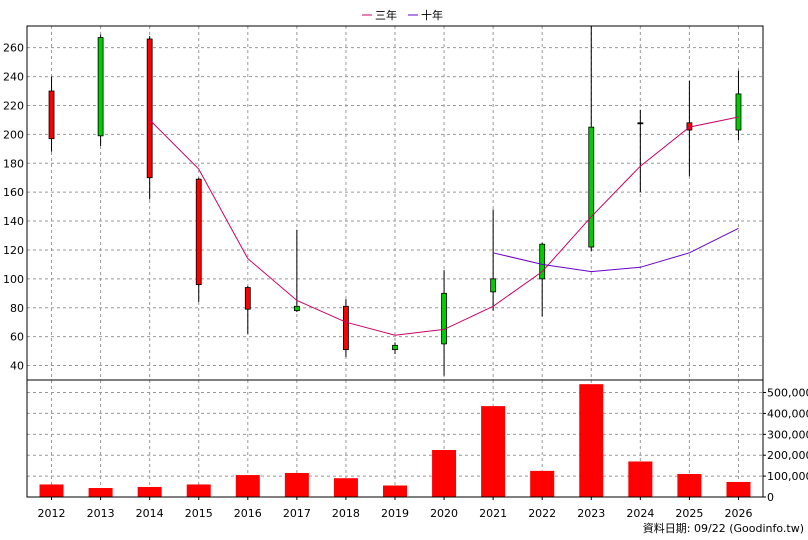 The height and width of the screenshot is (540, 808). What do you see at coordinates (689, 513) in the screenshot?
I see `x-tick-label: 2025` at bounding box center [689, 513].